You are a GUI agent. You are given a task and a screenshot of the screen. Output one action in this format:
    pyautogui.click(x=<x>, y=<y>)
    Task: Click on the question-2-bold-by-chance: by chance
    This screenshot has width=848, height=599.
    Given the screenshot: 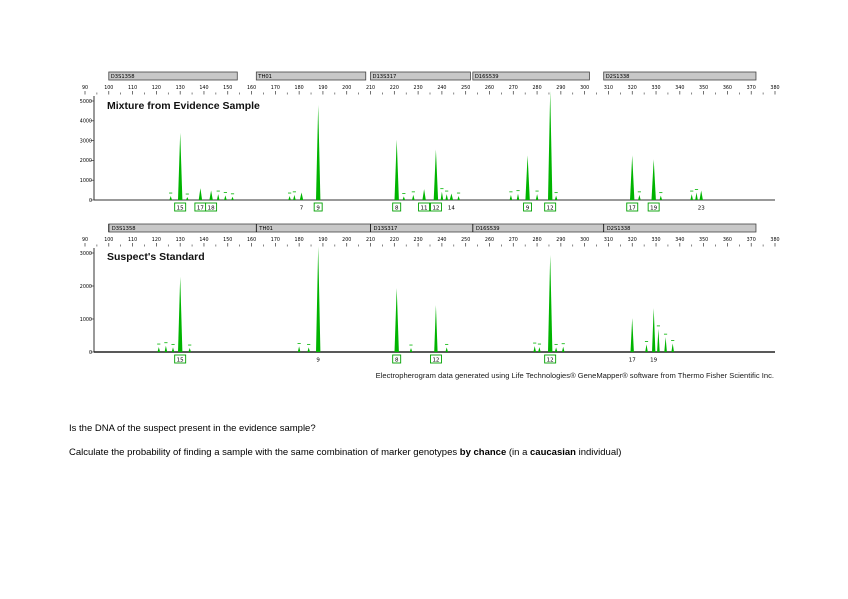 What is the action you would take?
    pyautogui.click(x=483, y=452)
    